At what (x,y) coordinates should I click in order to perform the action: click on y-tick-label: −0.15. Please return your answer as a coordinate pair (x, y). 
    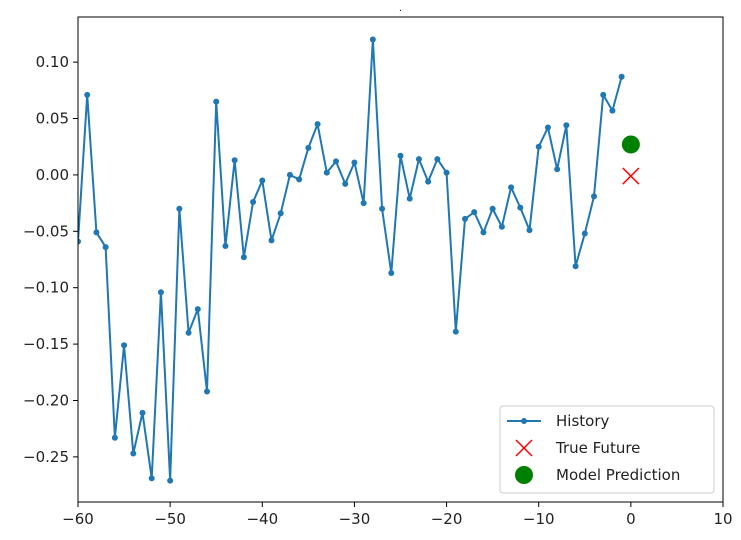
    Looking at the image, I should click on (46, 344).